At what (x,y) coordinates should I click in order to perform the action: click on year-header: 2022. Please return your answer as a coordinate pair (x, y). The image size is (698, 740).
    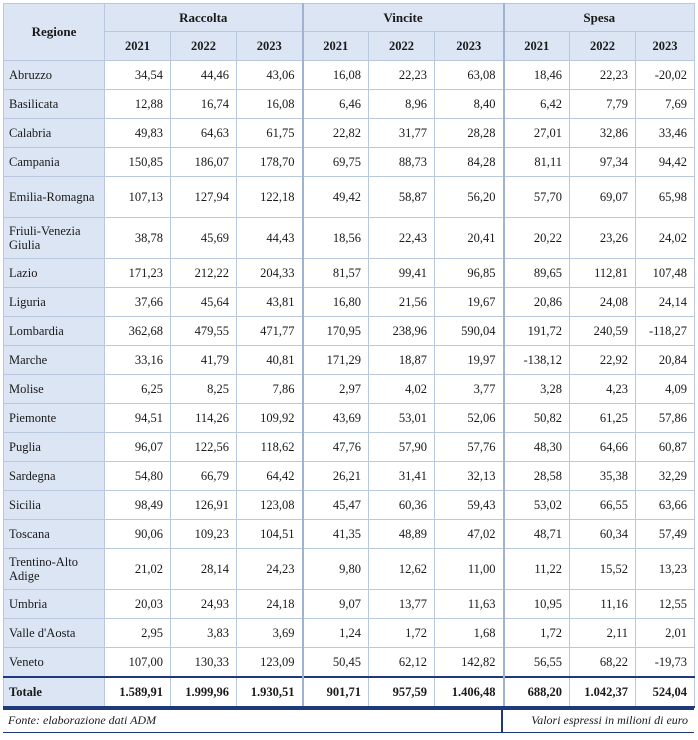
    Looking at the image, I should click on (203, 46).